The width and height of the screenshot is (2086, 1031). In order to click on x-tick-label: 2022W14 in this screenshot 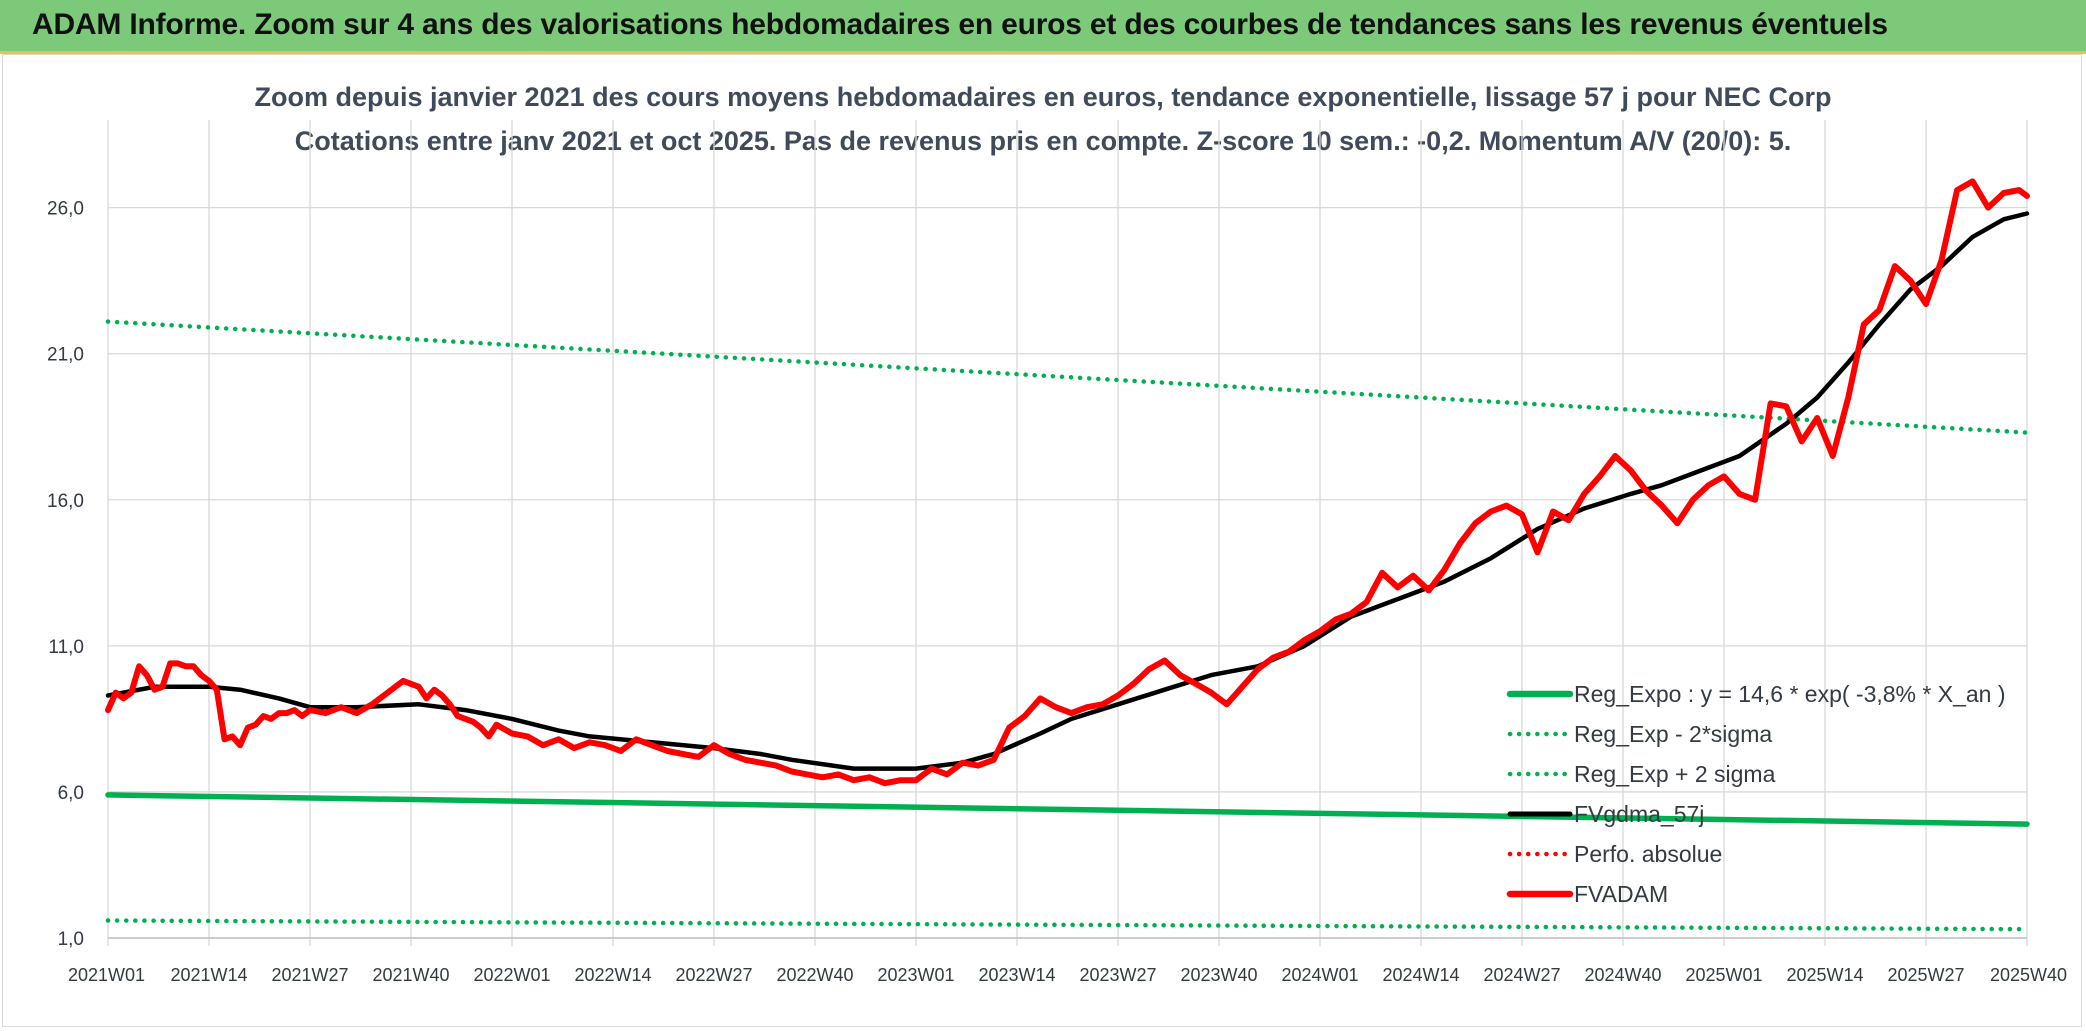, I will do `click(612, 975)`.